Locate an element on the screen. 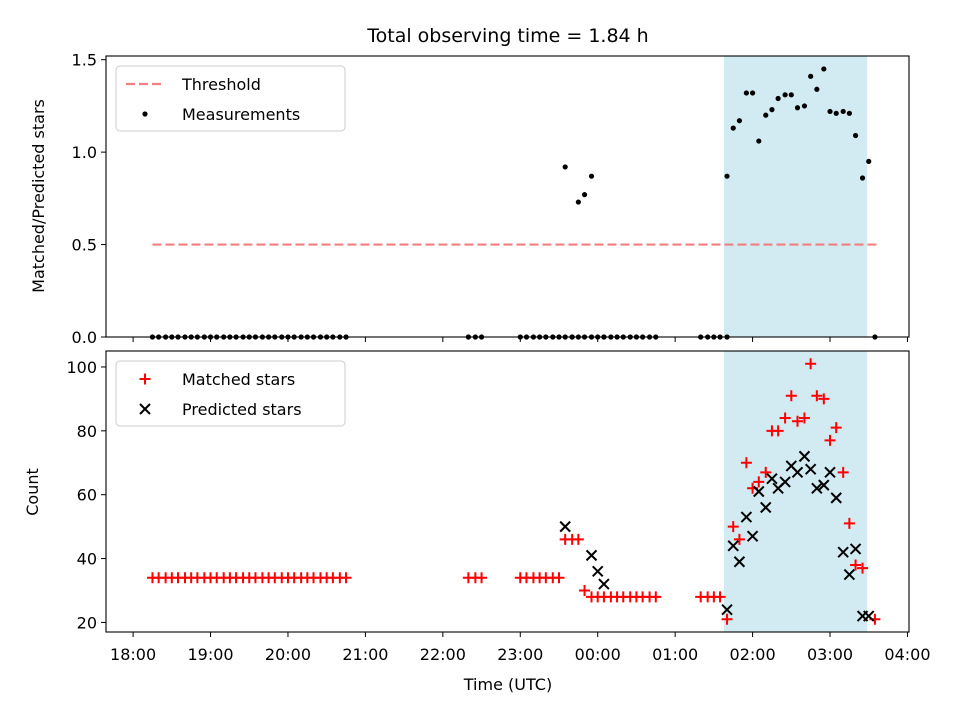  bottom-ytick-label: 100 is located at coordinates (81, 367).